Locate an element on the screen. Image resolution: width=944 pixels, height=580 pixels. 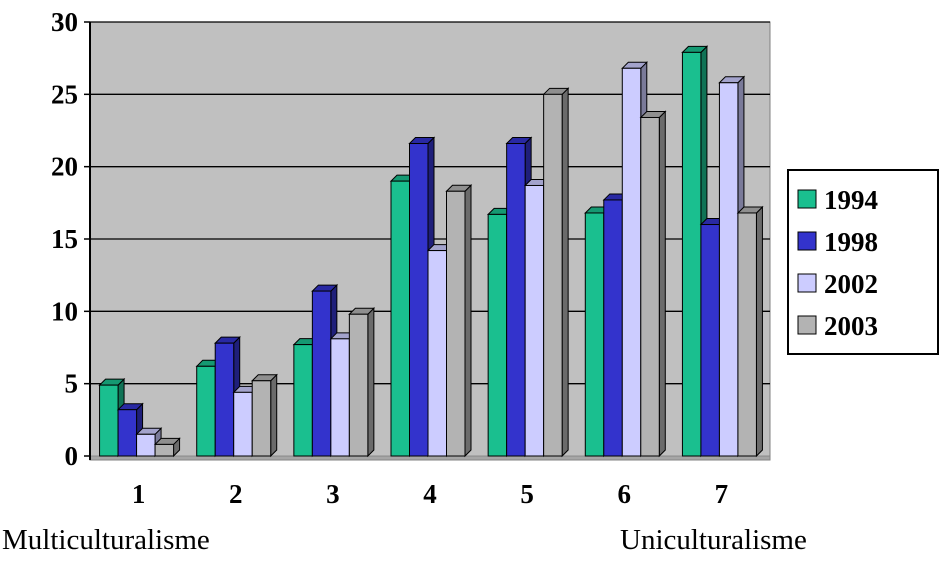
x-tick-label: 6 is located at coordinates (625, 494).